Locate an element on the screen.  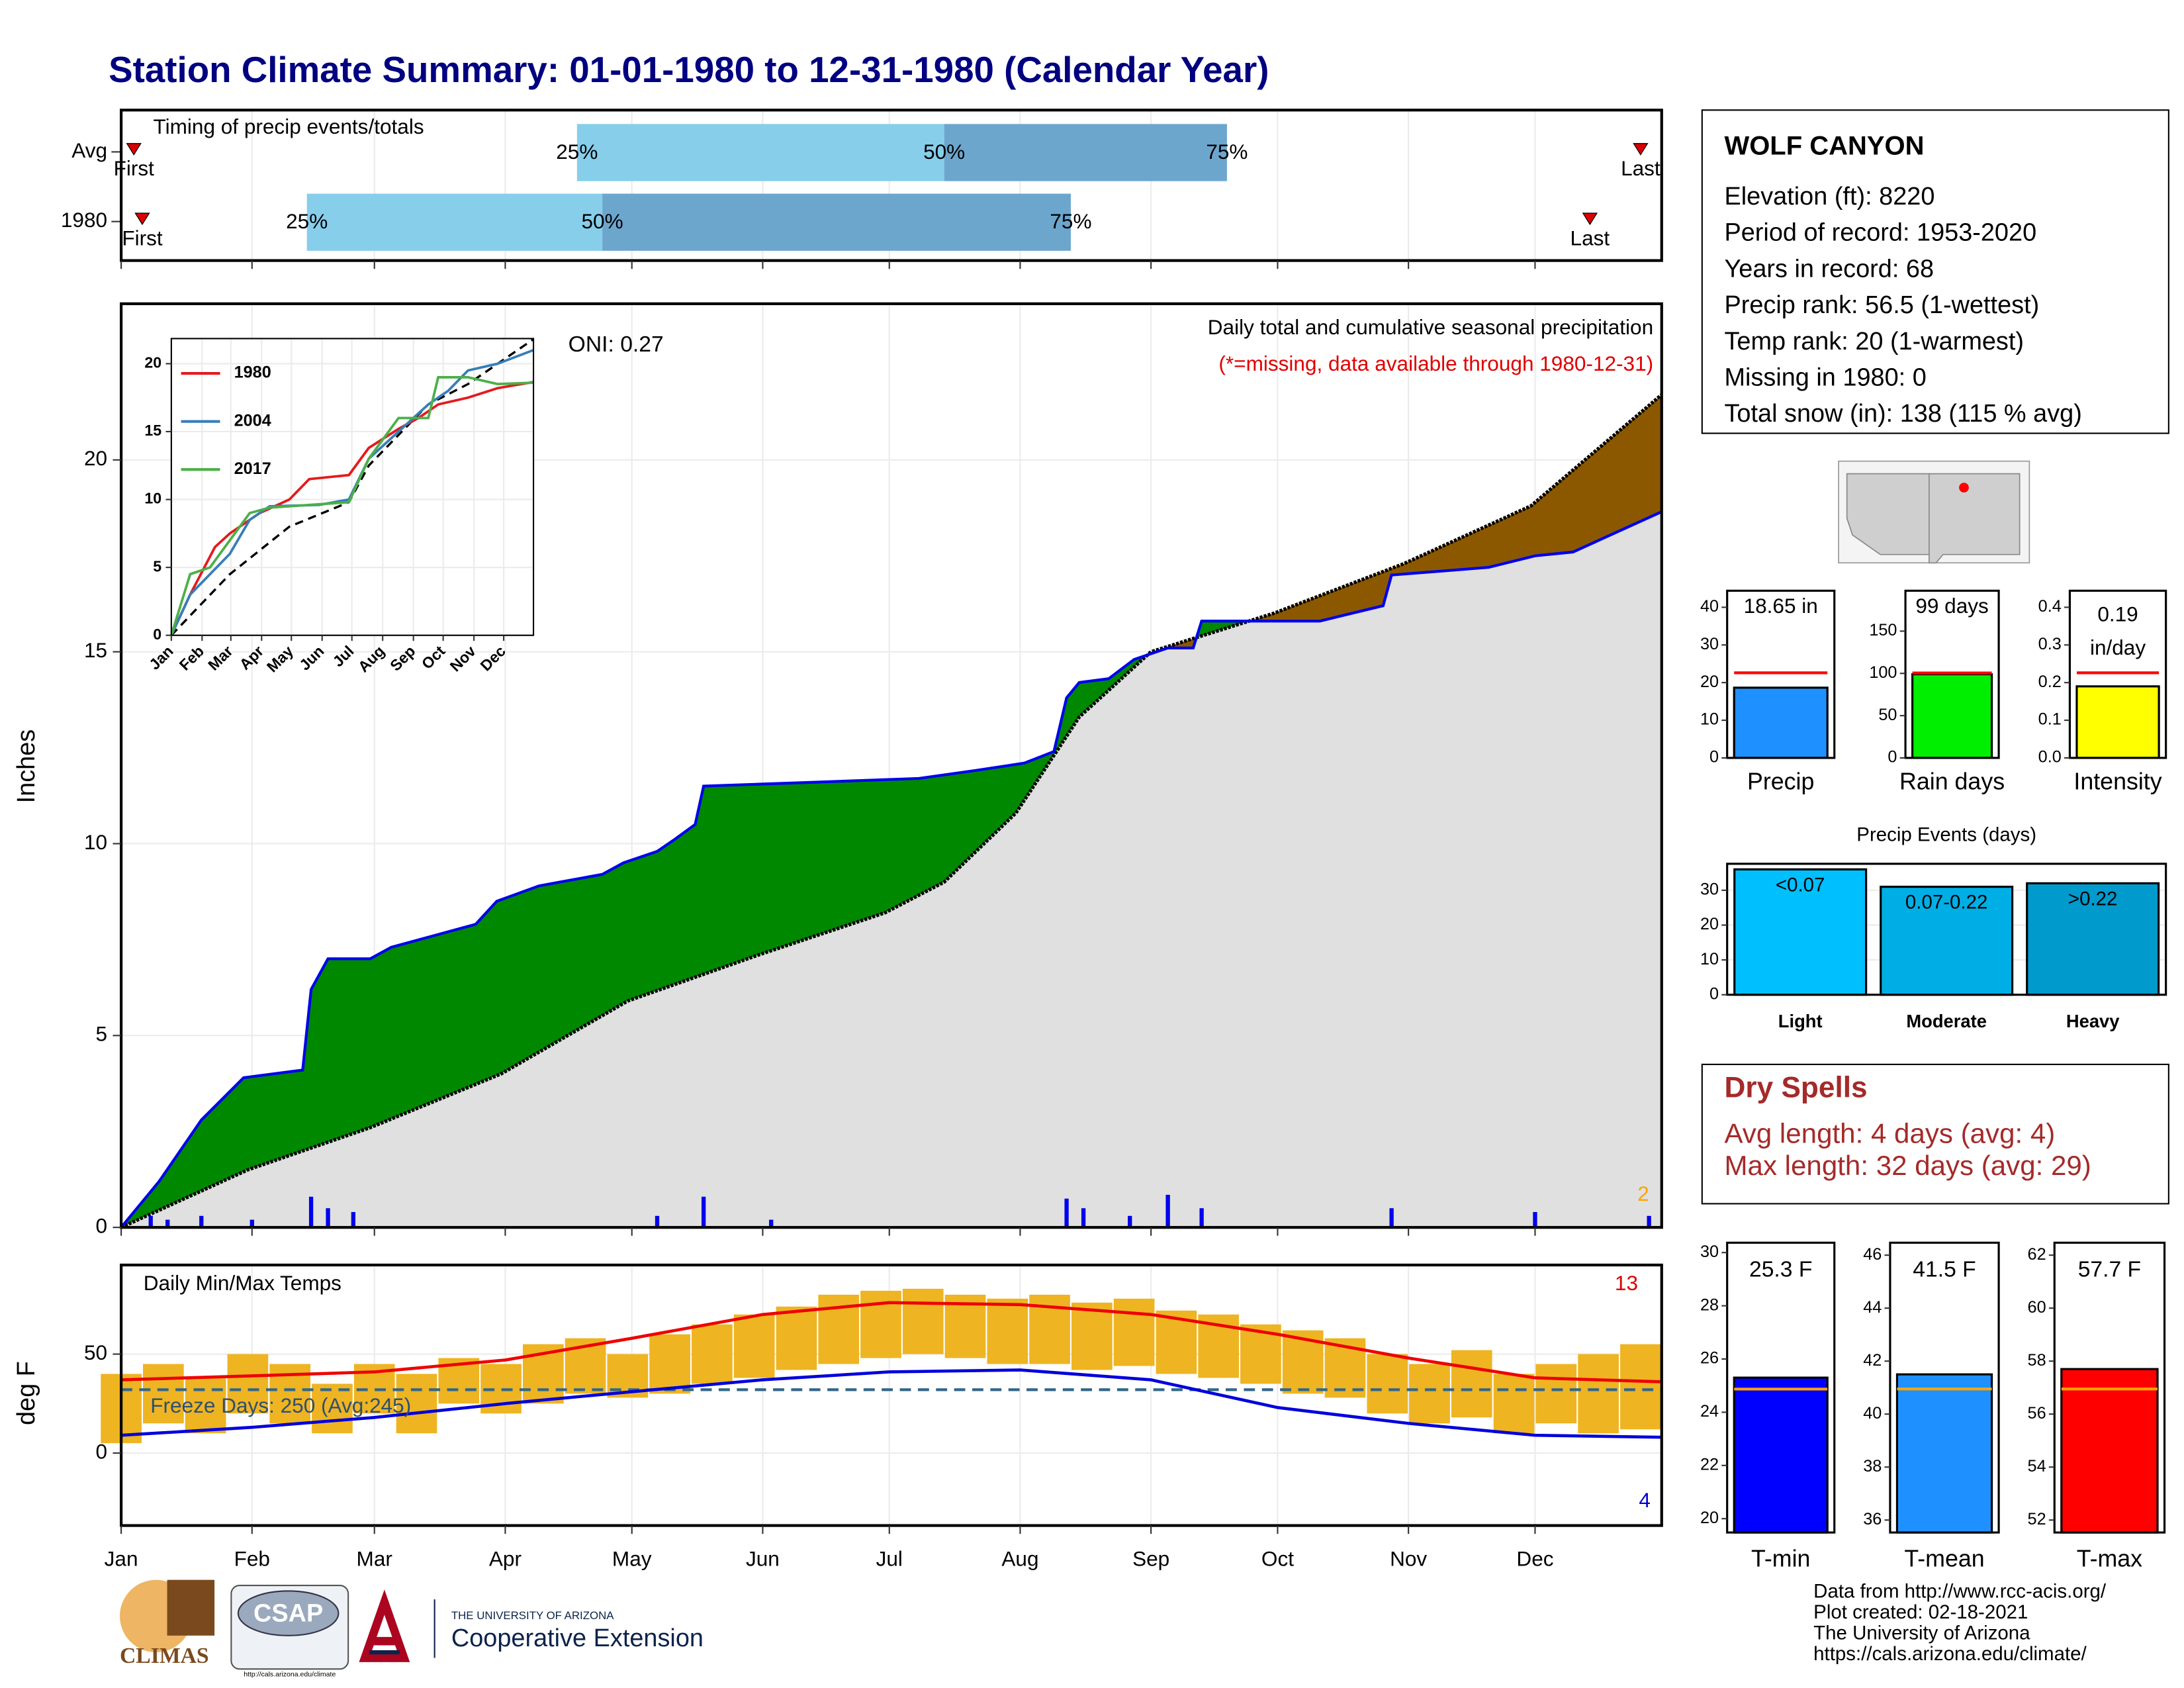
bin-label: >0.22 is located at coordinates (2093, 899).